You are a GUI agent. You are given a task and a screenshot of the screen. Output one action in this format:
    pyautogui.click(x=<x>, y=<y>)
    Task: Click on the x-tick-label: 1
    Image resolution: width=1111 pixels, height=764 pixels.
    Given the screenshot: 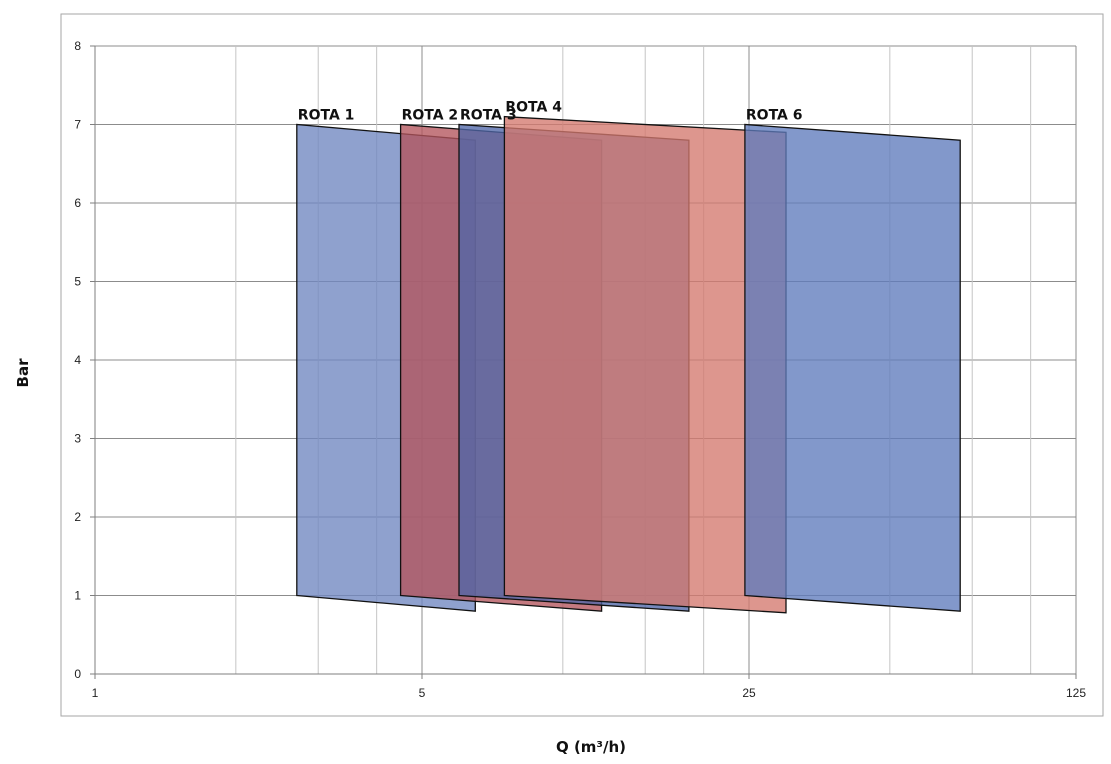 What is the action you would take?
    pyautogui.click(x=95, y=693)
    